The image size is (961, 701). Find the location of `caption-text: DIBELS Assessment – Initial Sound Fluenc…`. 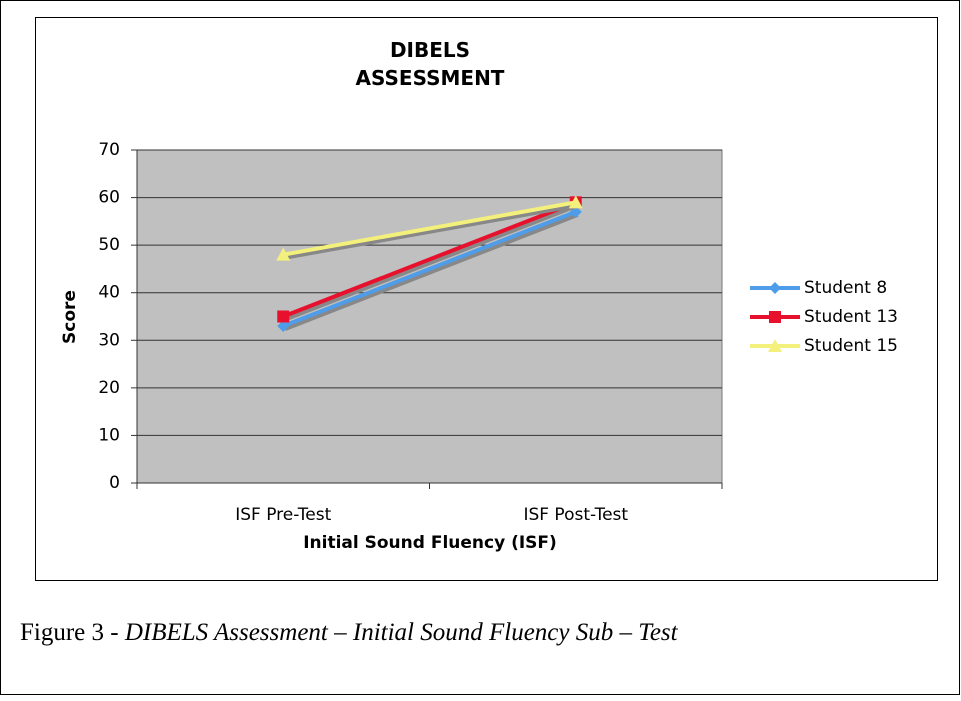

caption-text: DIBELS Assessment – Initial Sound Fluenc… is located at coordinates (401, 632).